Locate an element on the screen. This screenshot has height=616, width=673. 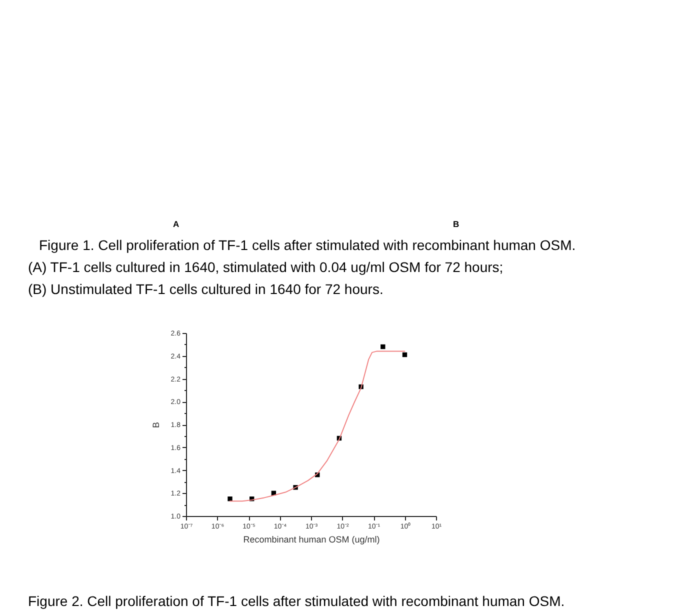
y-axis-title: B is located at coordinates (155, 425).